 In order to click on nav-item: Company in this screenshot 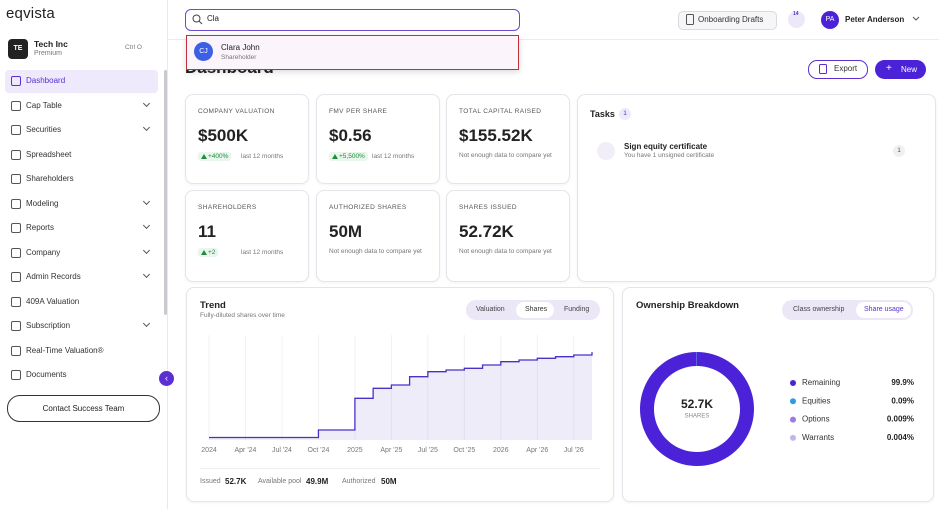, I will do `click(43, 252)`.